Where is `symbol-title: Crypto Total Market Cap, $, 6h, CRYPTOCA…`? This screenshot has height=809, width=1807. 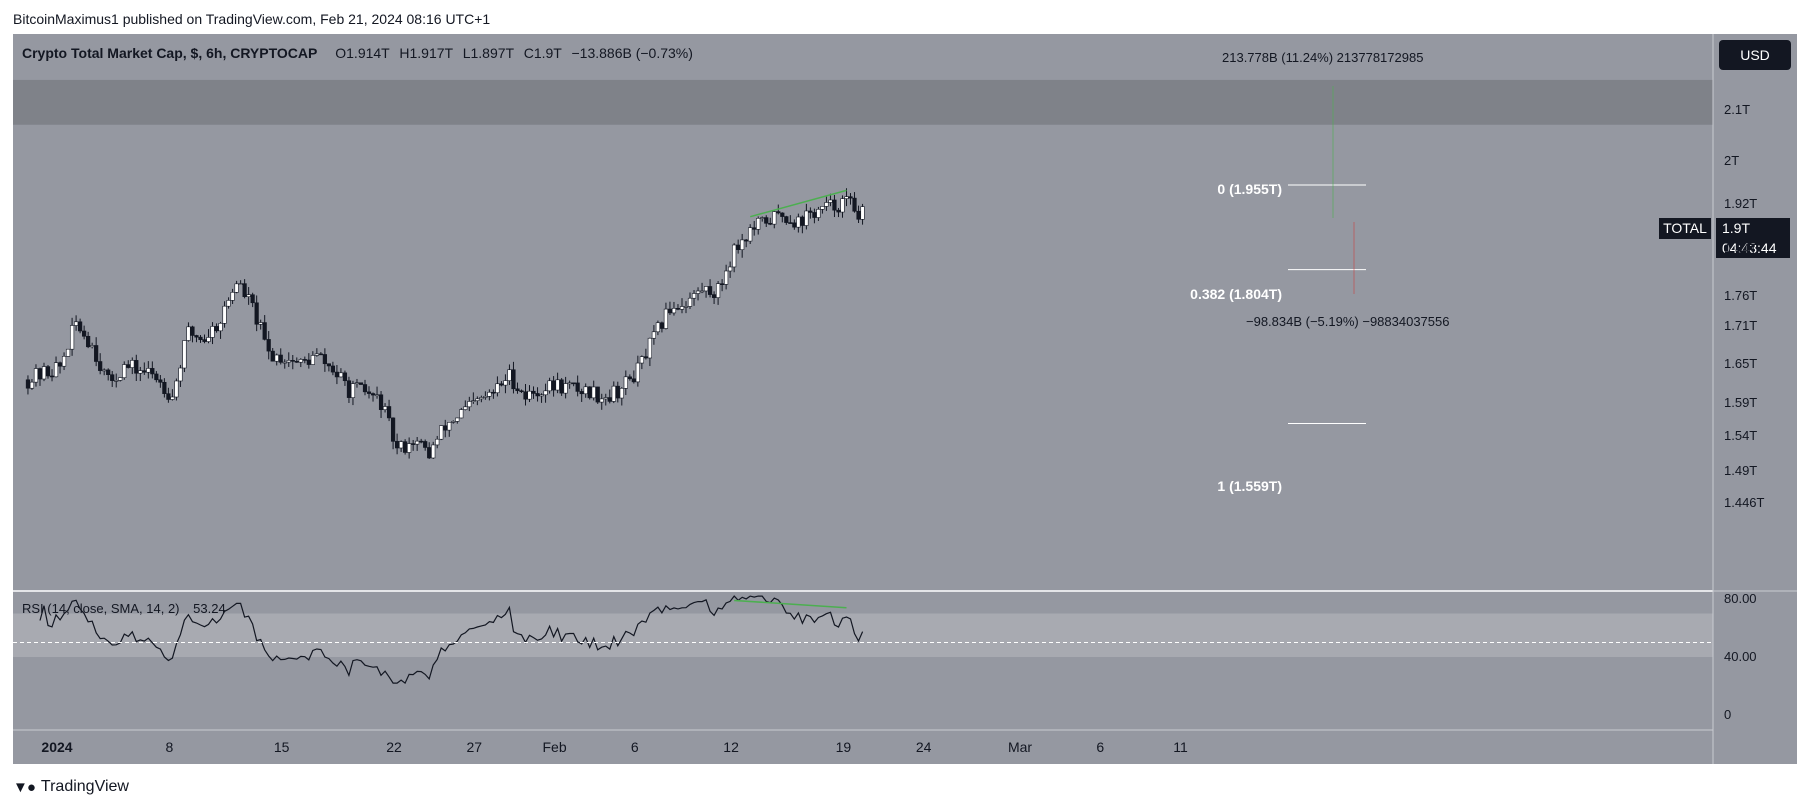
symbol-title: Crypto Total Market Cap, $, 6h, CRYPTOCA… is located at coordinates (170, 53).